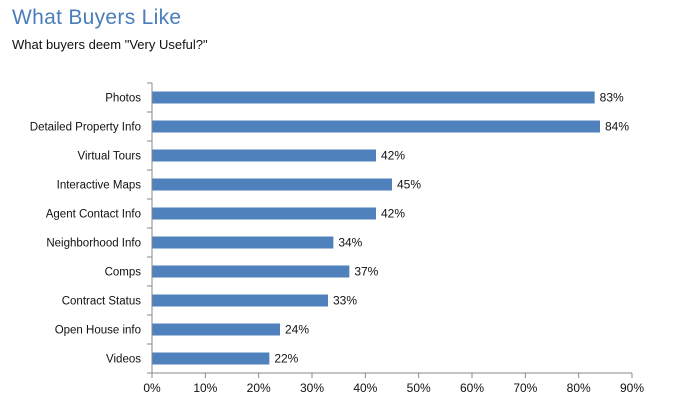  What do you see at coordinates (312, 388) in the screenshot?
I see `x-tick-label: 30%` at bounding box center [312, 388].